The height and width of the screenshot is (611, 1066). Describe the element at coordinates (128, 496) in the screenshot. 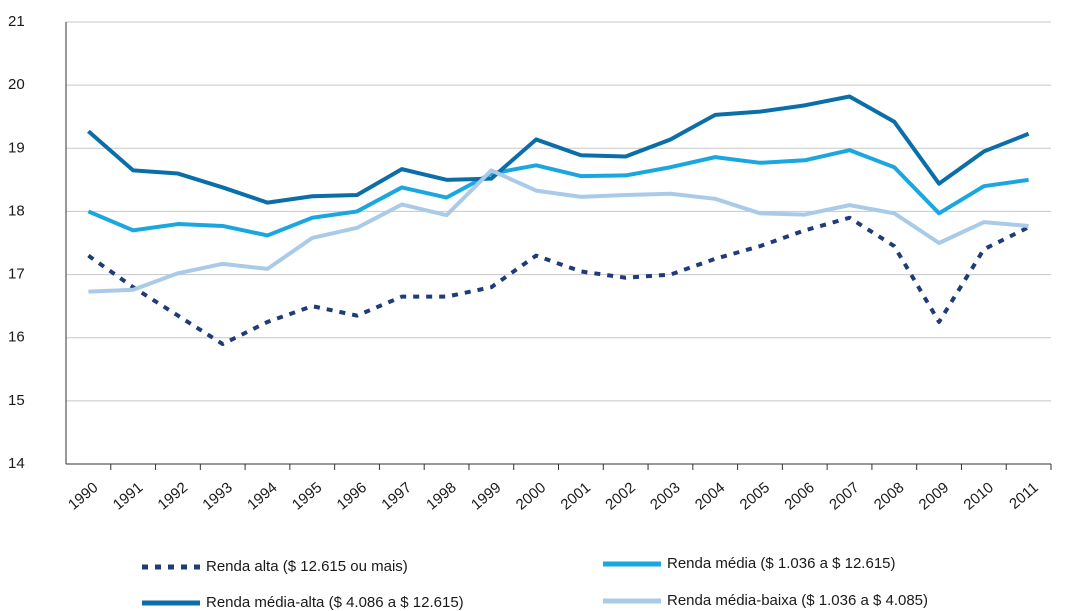

I see `x-tick-label: 1991` at that location.